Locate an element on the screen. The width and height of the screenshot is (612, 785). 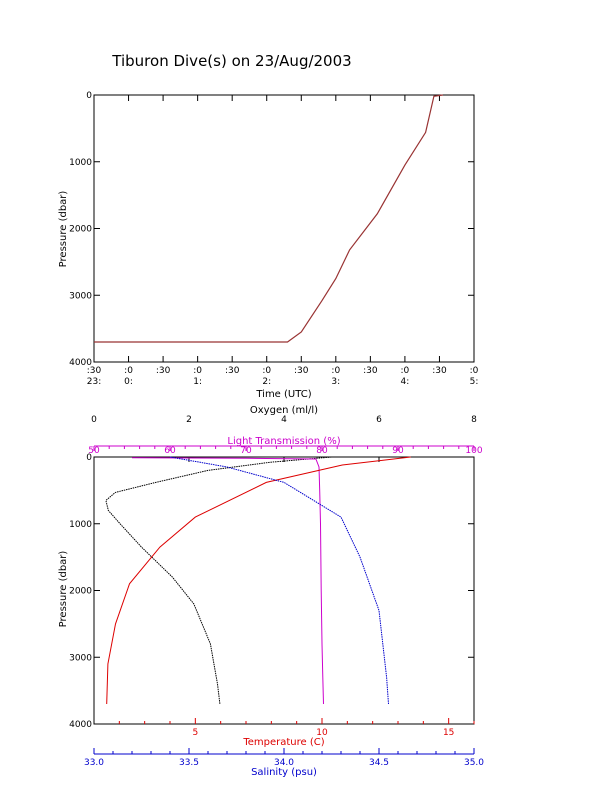
oxygen-axis-label: Oxygen (ml/l) is located at coordinates (284, 410).